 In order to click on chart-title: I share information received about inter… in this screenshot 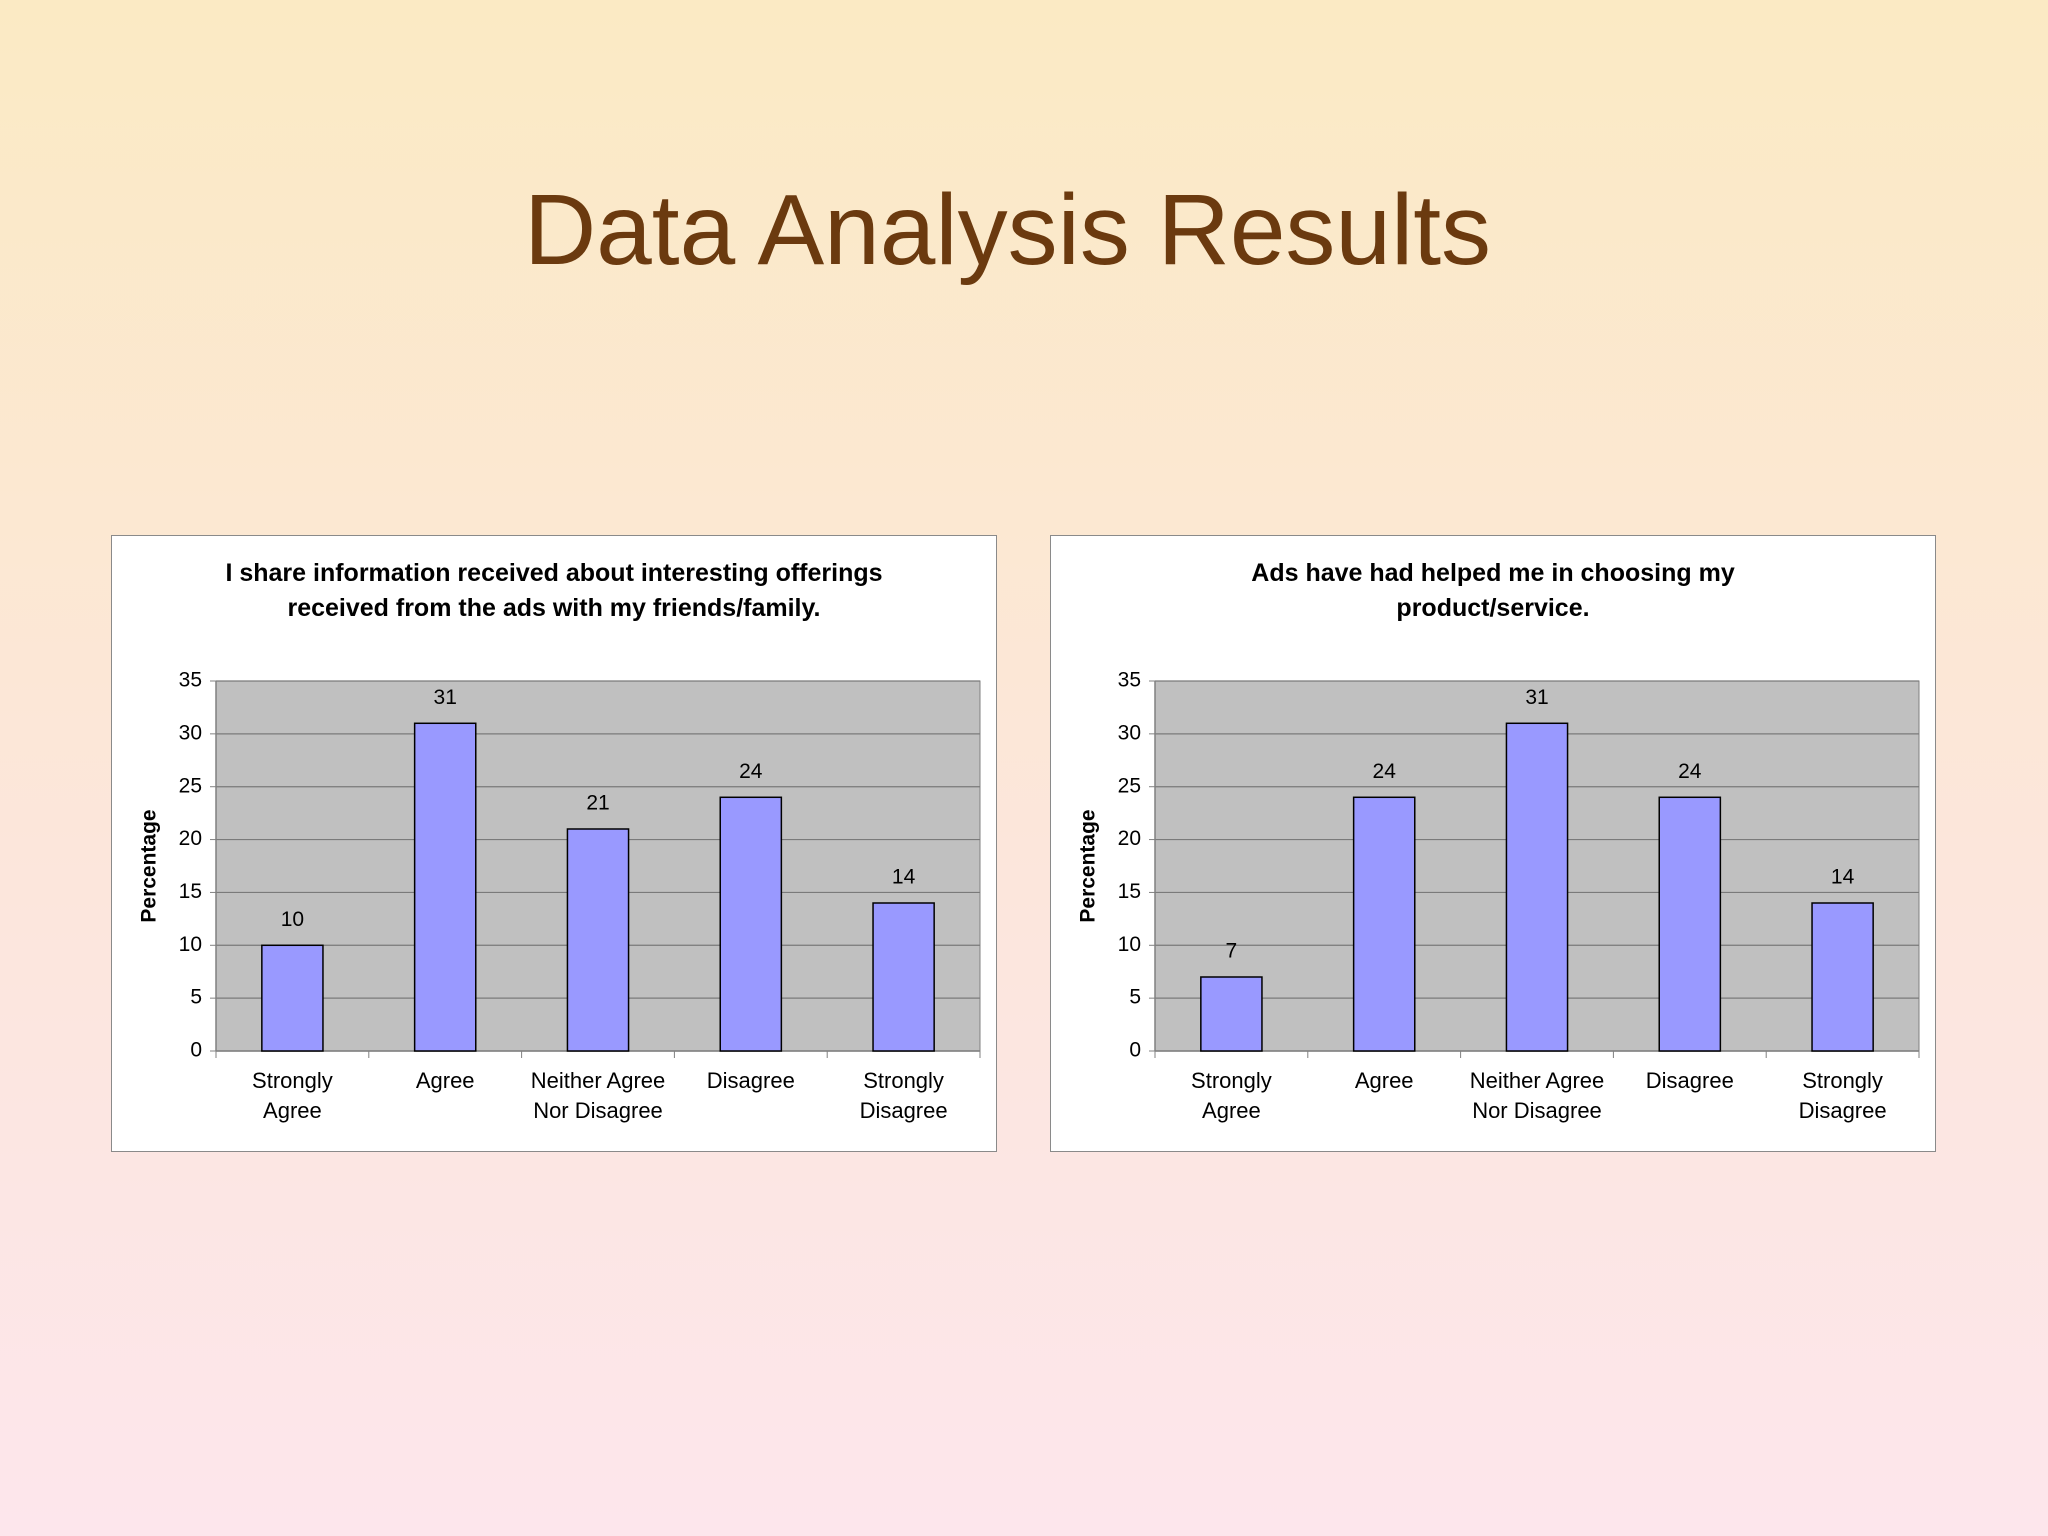, I will do `click(554, 590)`.